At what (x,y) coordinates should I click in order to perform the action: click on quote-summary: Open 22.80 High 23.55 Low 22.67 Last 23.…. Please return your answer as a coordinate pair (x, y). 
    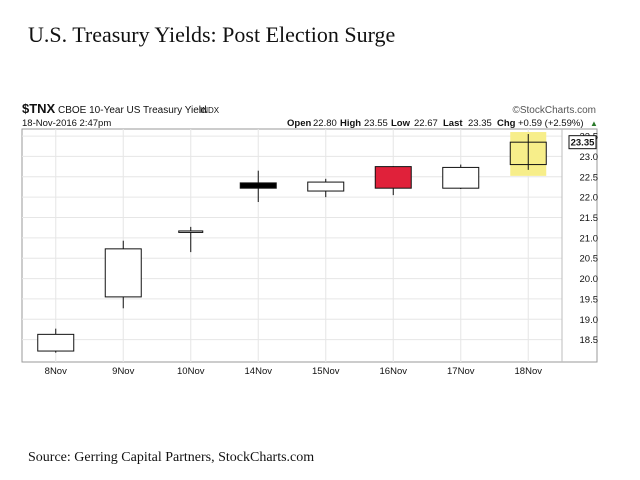
    Looking at the image, I should click on (442, 123).